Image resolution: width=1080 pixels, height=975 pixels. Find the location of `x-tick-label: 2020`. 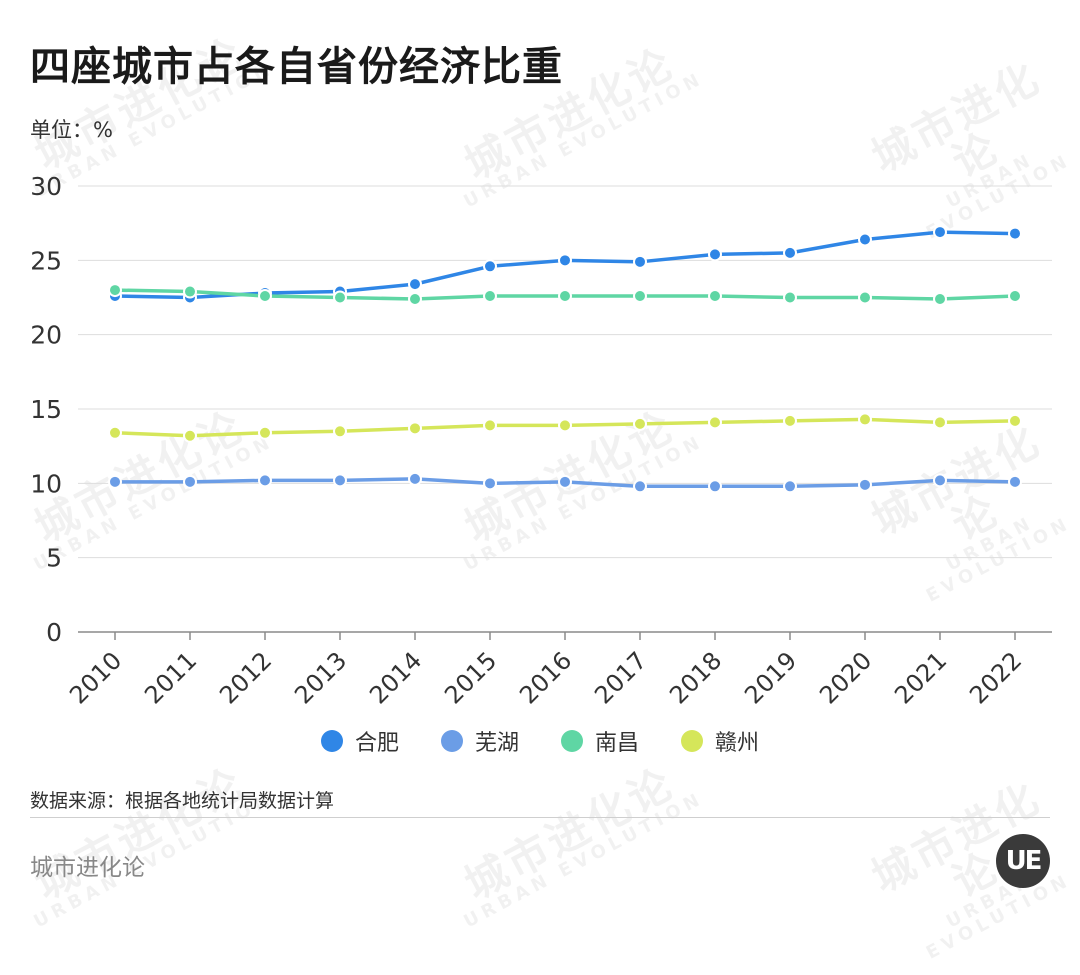

x-tick-label: 2020 is located at coordinates (845, 677).